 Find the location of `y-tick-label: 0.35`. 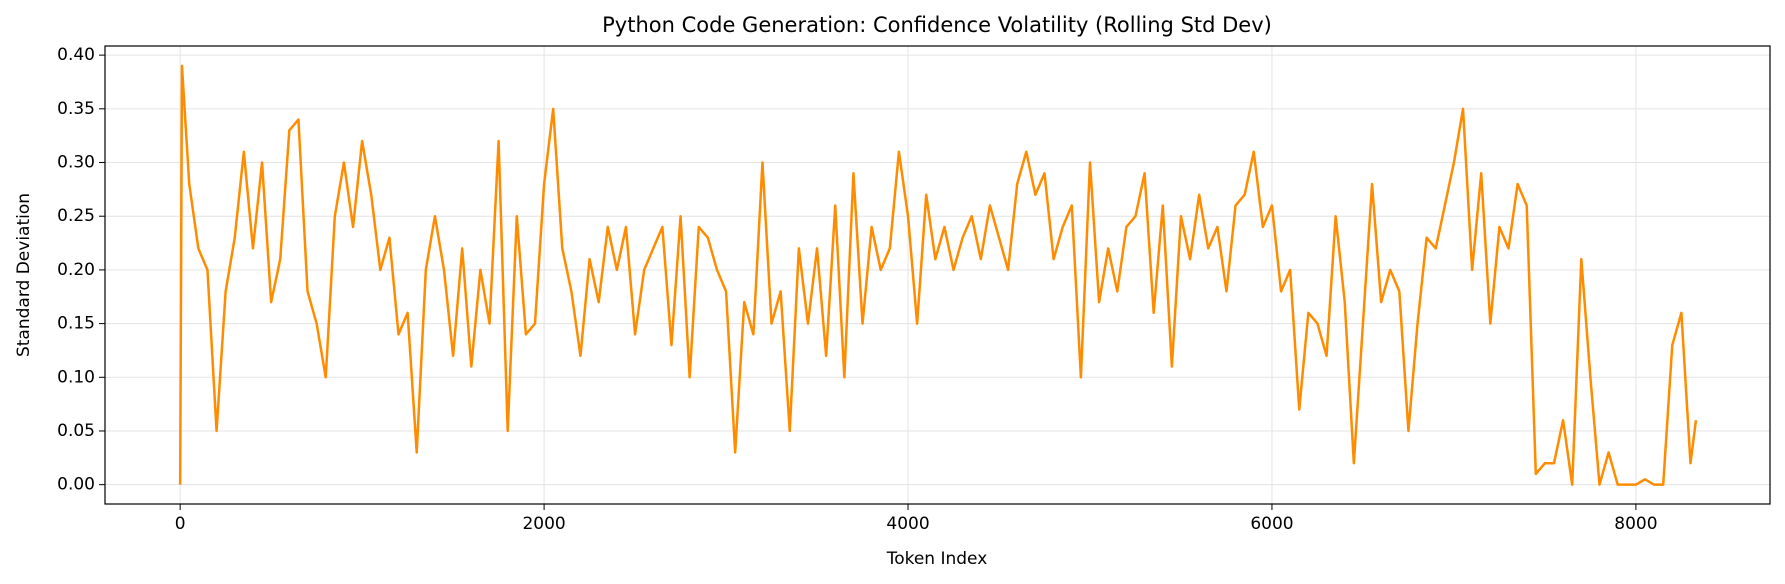

y-tick-label: 0.35 is located at coordinates (76, 109).